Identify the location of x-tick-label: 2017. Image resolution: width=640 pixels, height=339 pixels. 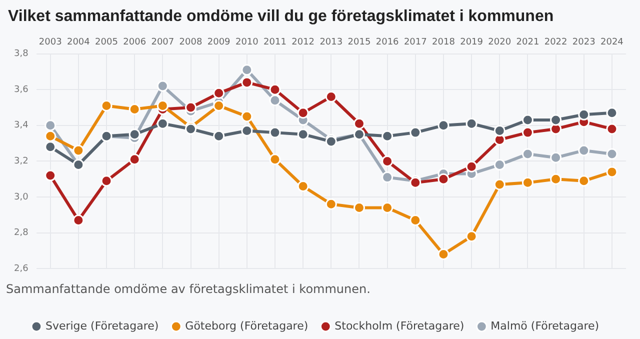
(415, 43).